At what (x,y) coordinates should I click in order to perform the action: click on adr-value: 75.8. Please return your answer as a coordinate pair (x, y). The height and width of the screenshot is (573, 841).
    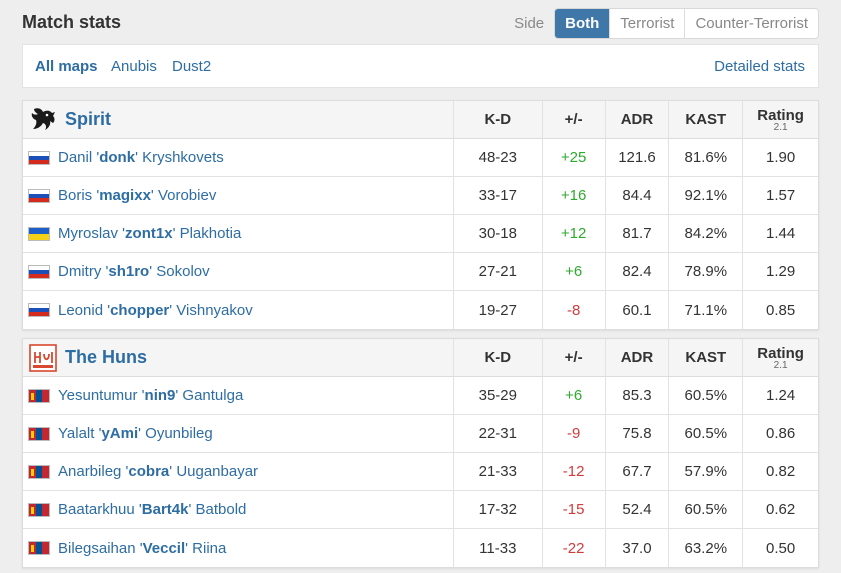
    Looking at the image, I should click on (636, 433).